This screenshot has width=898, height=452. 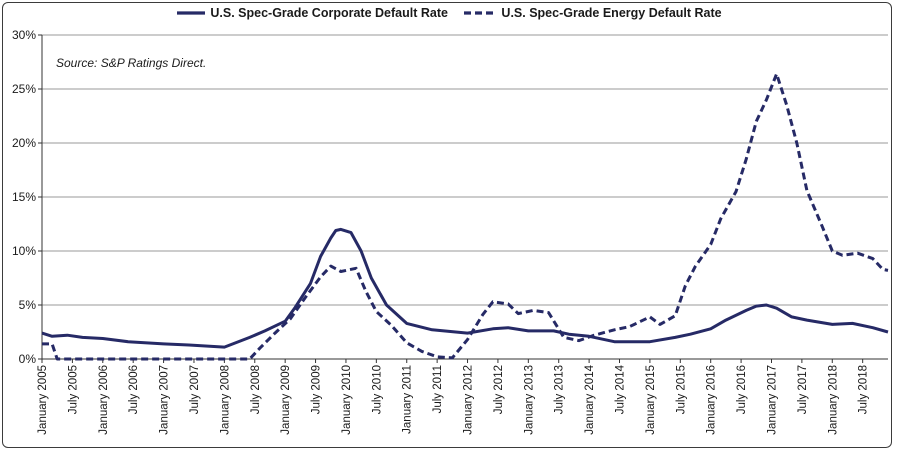 What do you see at coordinates (408, 399) in the screenshot?
I see `x-tick-label: January 2011` at bounding box center [408, 399].